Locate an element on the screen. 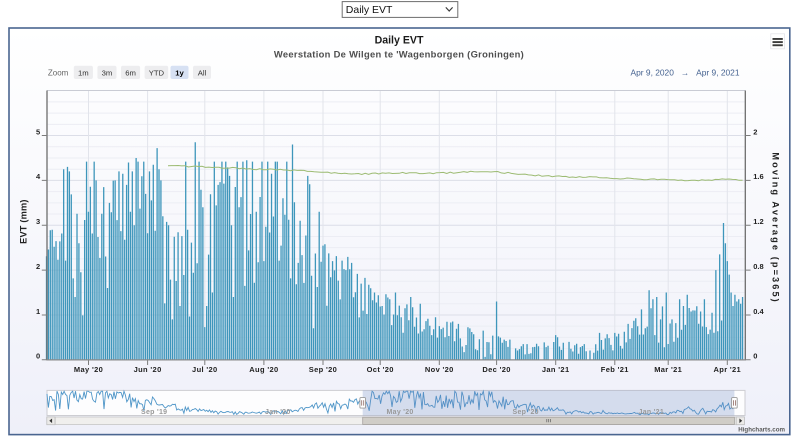 The width and height of the screenshot is (800, 446). svg-text: Moving Average (p=365) is located at coordinates (776, 227).